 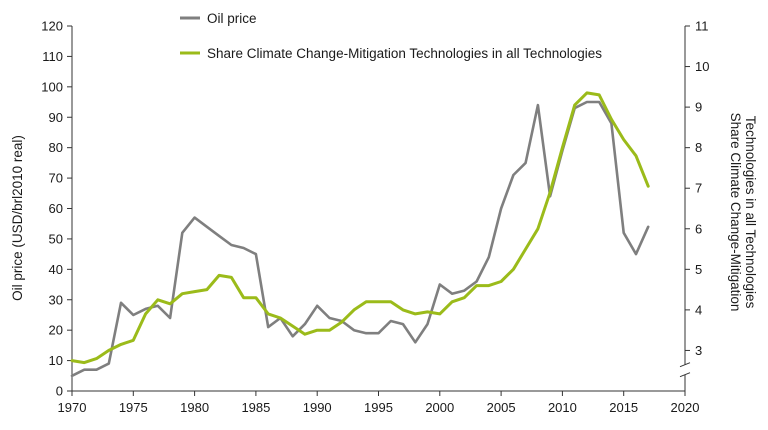 I want to click on x-tick-label: 1990, so click(x=317, y=407).